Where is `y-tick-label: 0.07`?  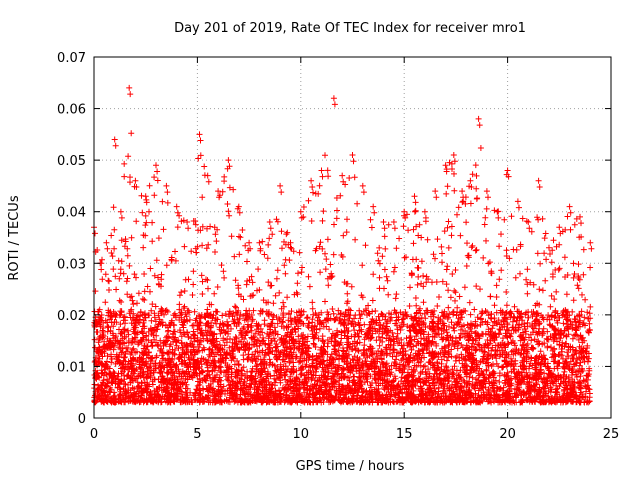
y-tick-label: 0.07 is located at coordinates (71, 58).